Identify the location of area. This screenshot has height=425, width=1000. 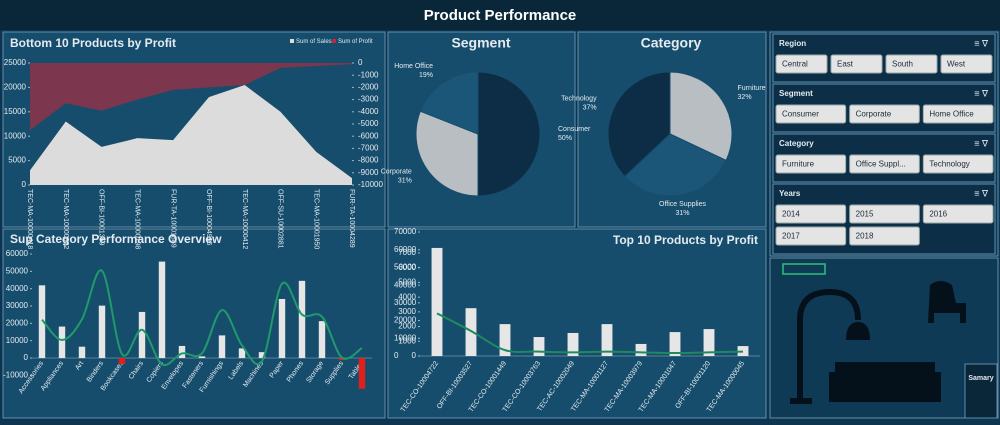
(191, 97).